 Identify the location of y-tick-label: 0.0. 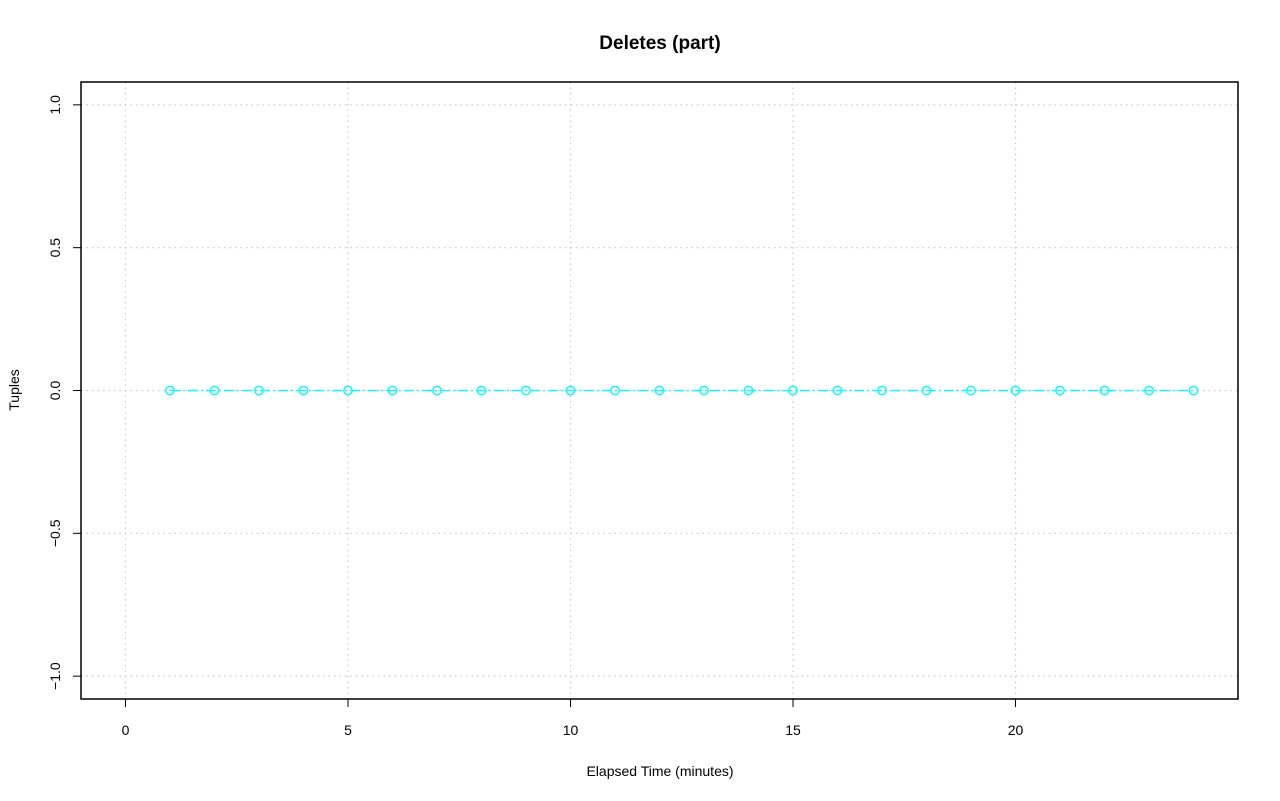
(55, 391).